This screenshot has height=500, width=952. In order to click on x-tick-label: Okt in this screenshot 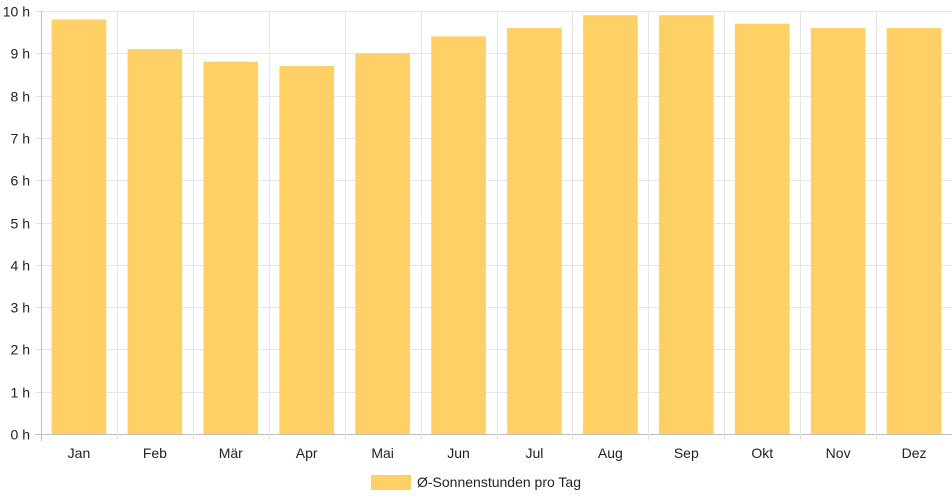, I will do `click(762, 453)`.